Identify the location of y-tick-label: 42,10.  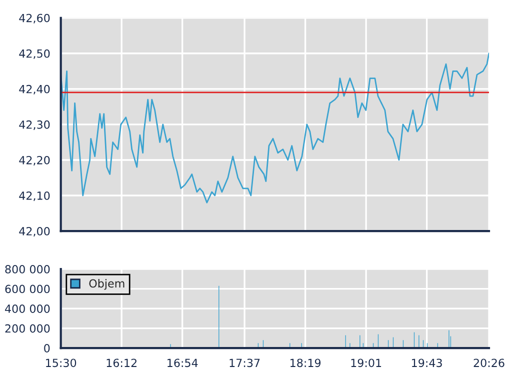
(34, 196).